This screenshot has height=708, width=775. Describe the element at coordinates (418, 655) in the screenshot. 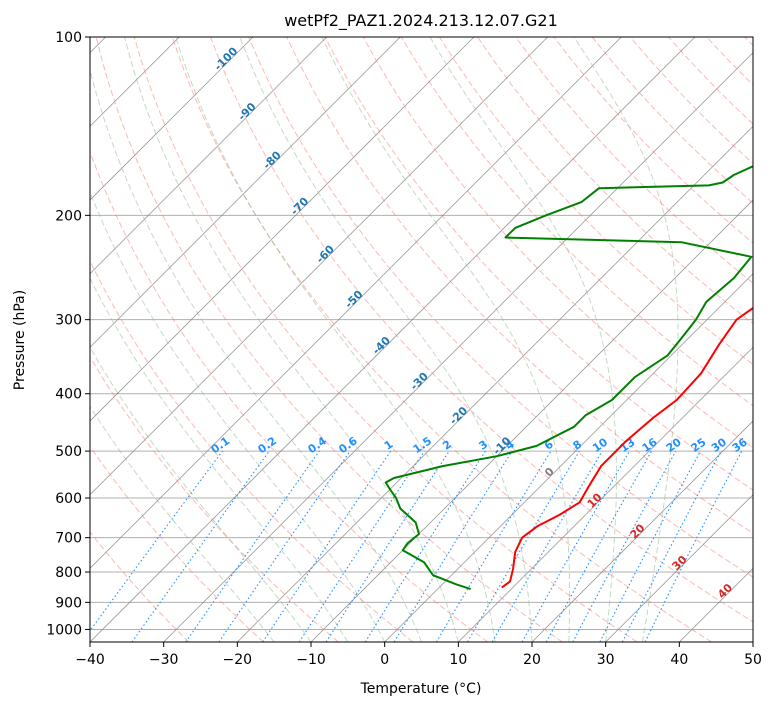

I see `x-axis: −40 −30 −20 −10 0 10 20 30 40 50` at that location.